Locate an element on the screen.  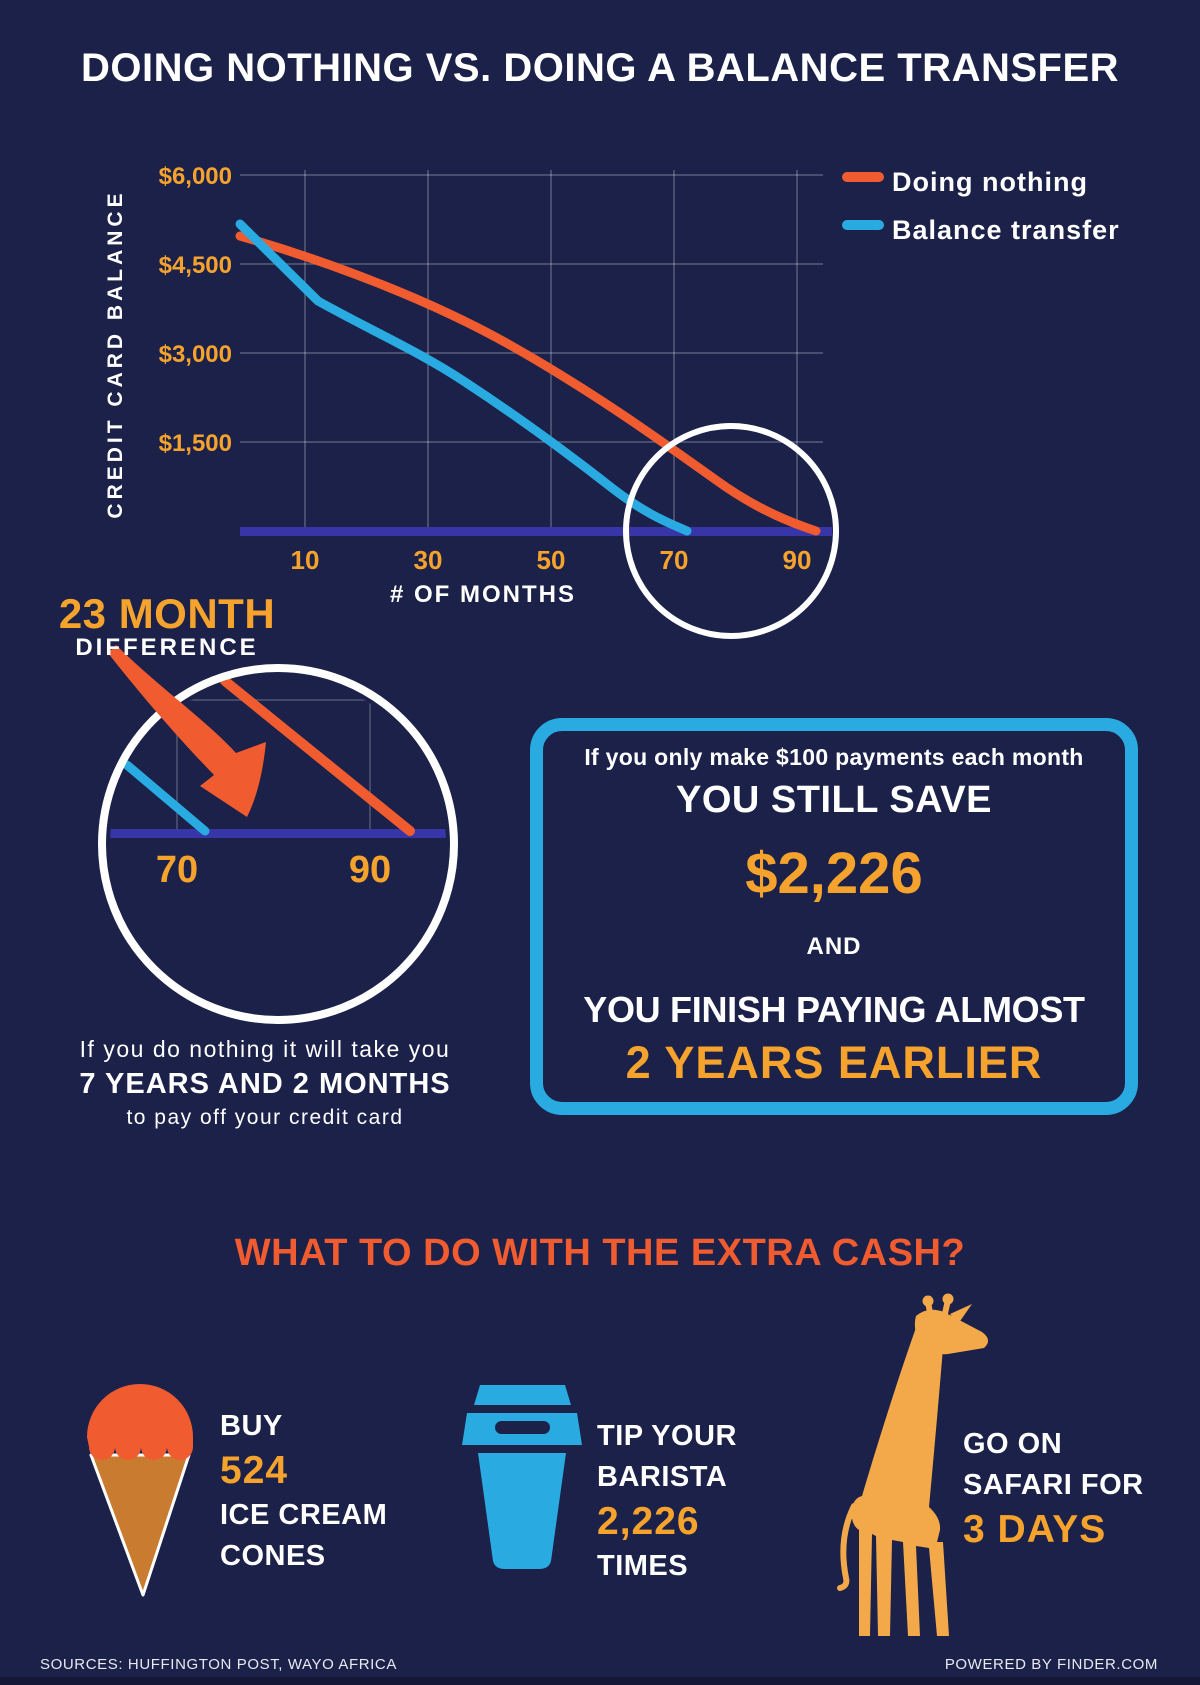
doing-nothing-line is located at coordinates (528, 383).